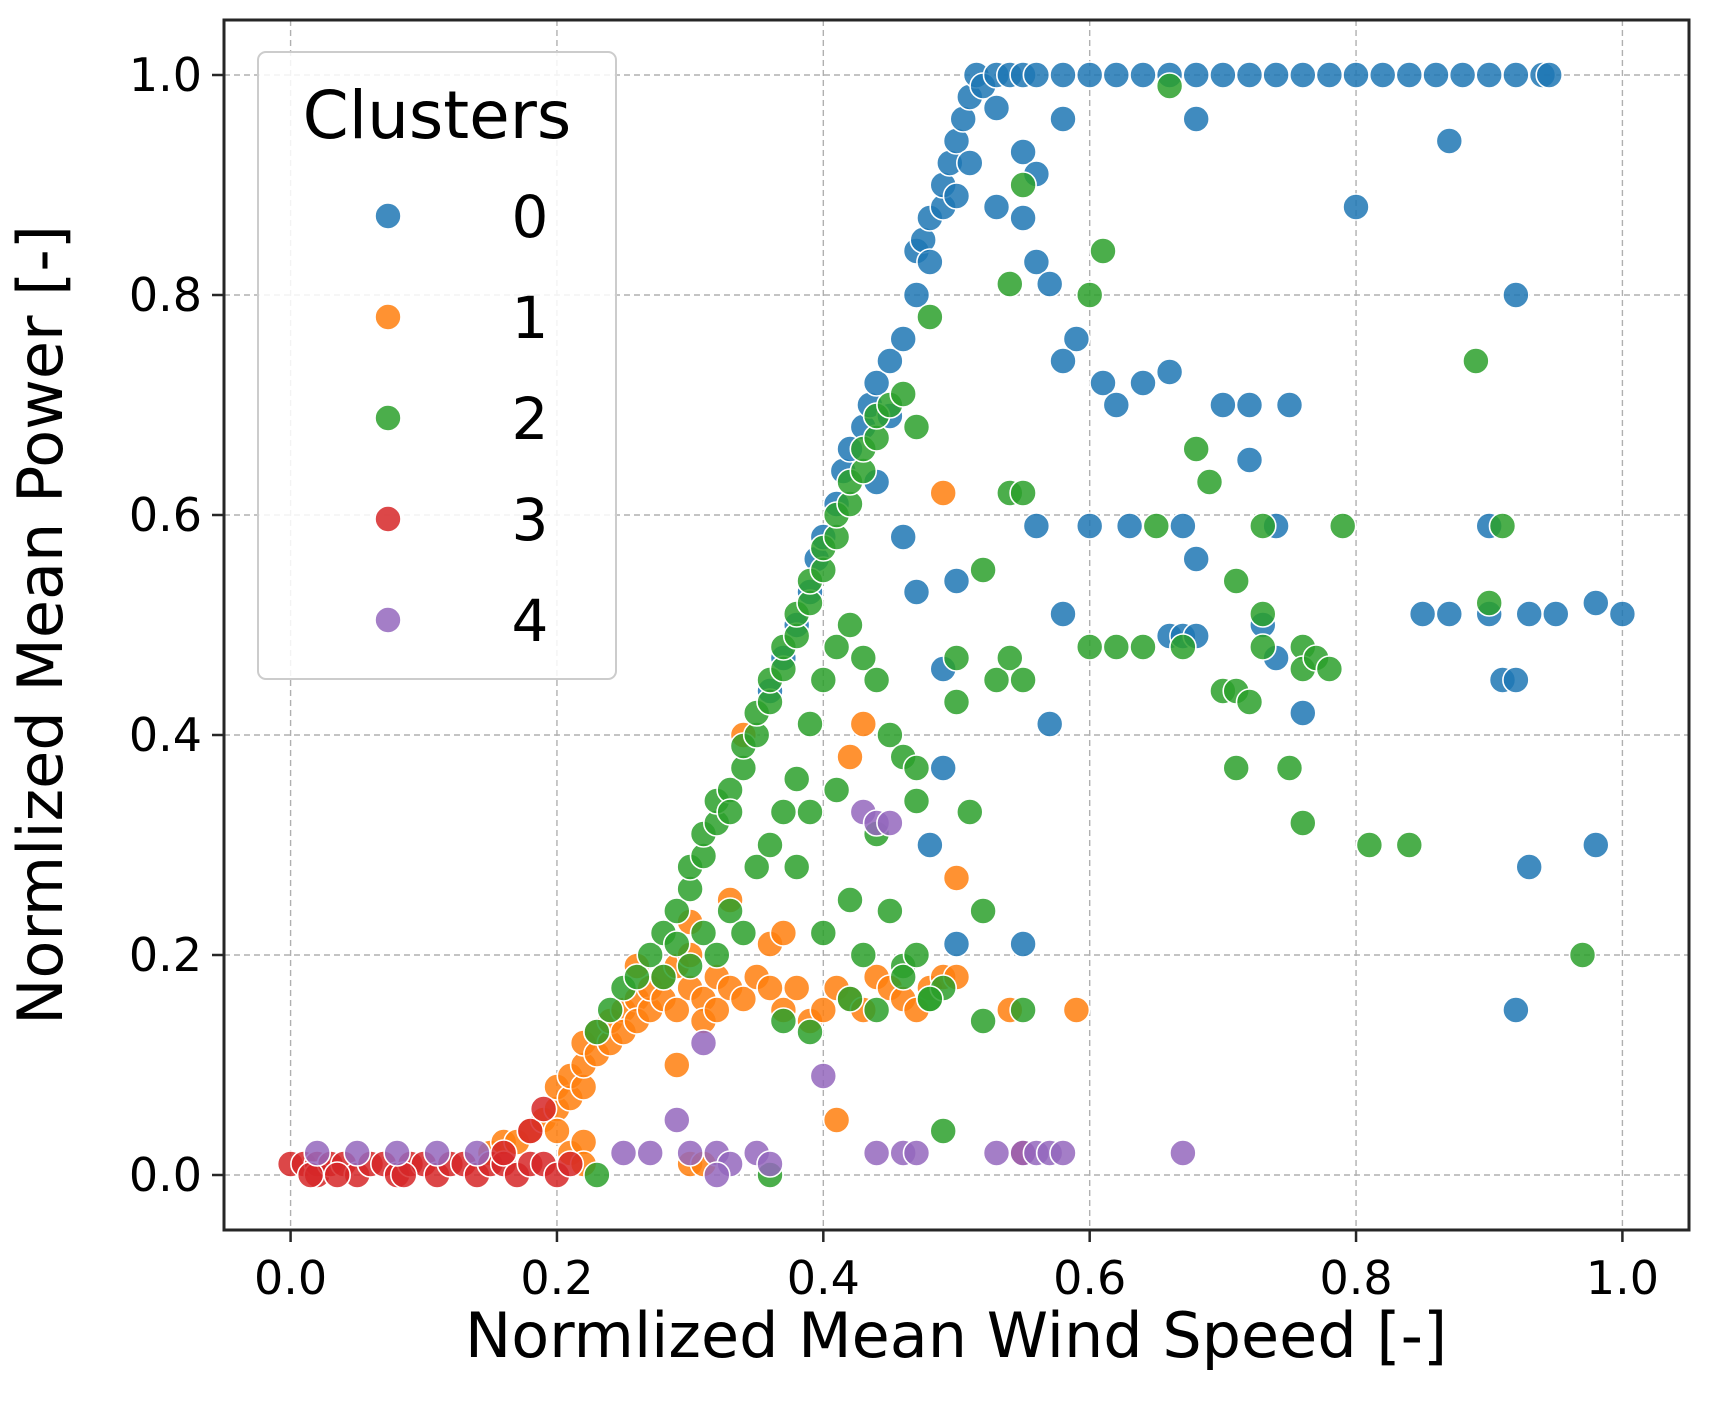  What do you see at coordinates (40, 625) in the screenshot?
I see `y-axis-label: Normlized Mean Power [-]` at bounding box center [40, 625].